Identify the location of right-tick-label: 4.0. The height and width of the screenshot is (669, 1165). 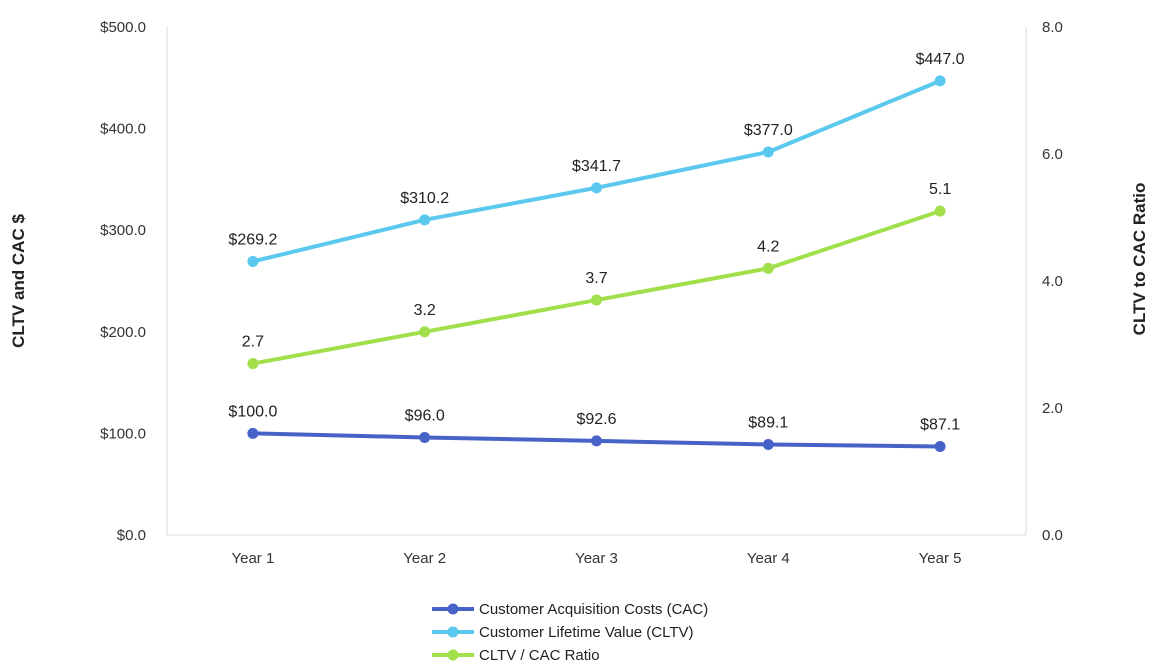
(1052, 281).